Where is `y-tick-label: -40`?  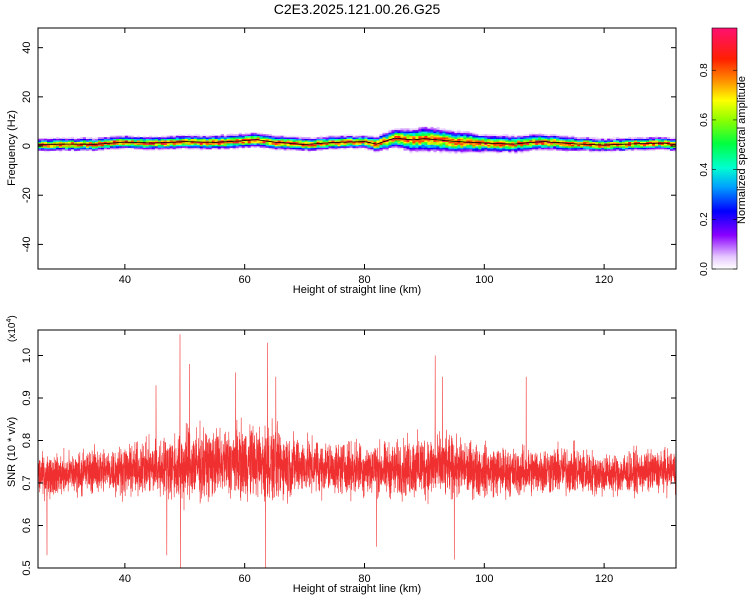 y-tick-label: -40 is located at coordinates (27, 244).